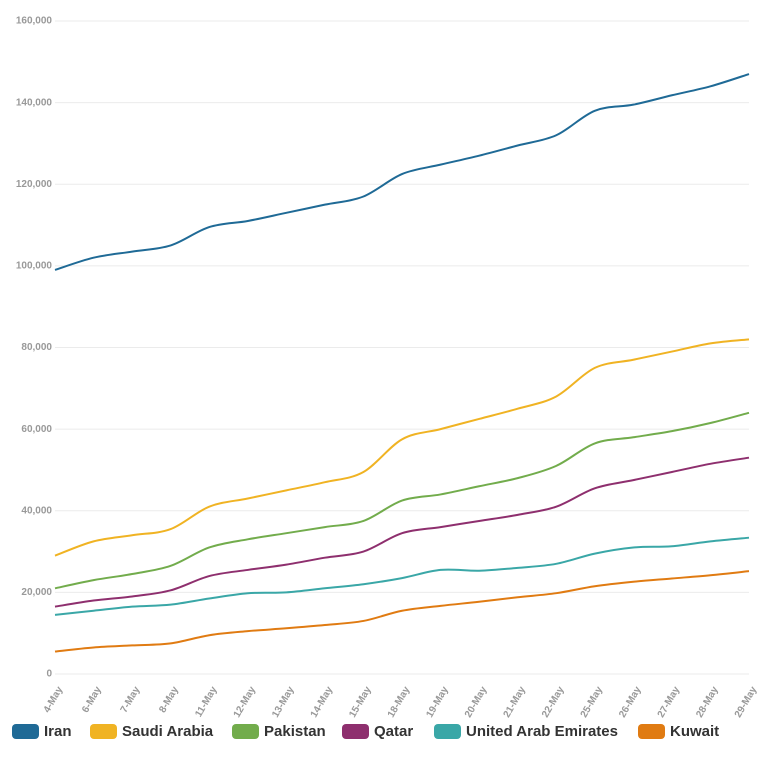 This screenshot has height=768, width=768. I want to click on x-tick-label: 20-May, so click(476, 701).